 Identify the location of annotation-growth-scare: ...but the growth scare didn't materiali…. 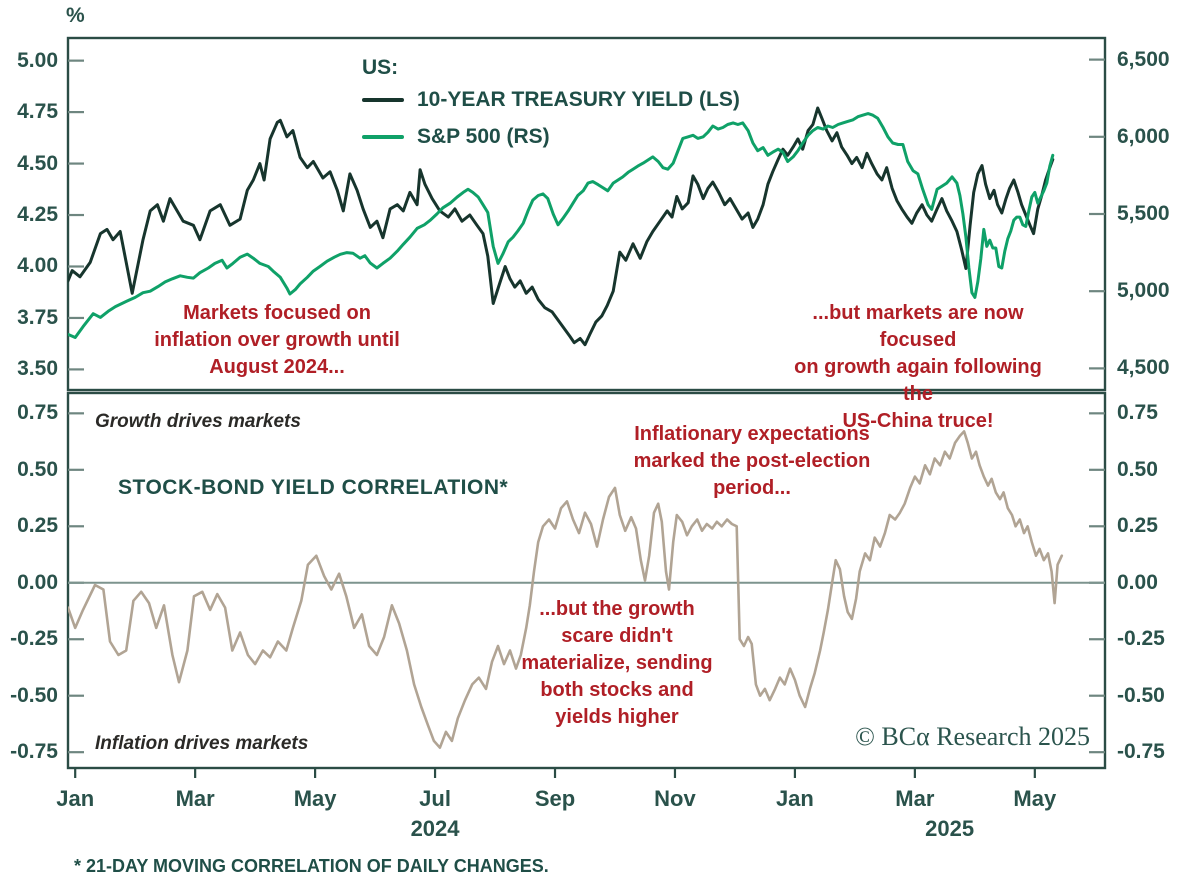
(617, 663).